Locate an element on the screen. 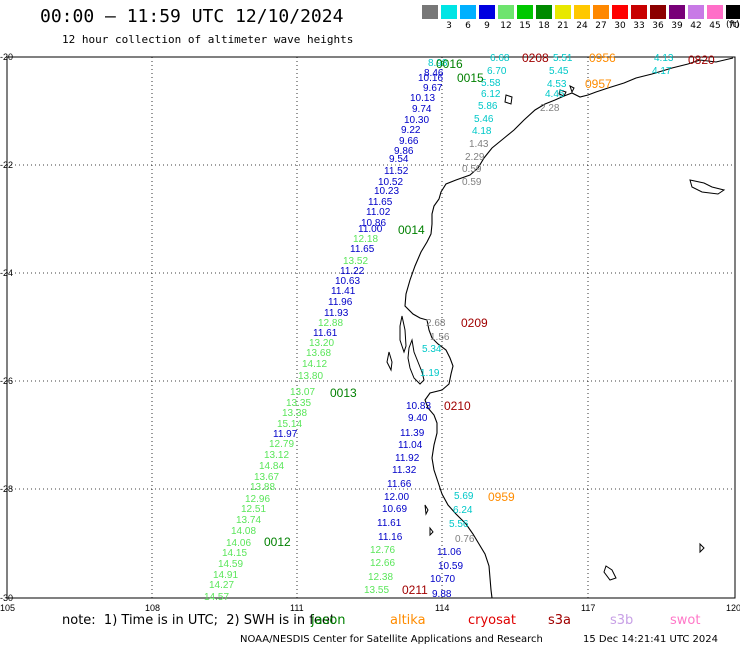 The image size is (740, 650). pass-time-label: 0208 is located at coordinates (535, 58).